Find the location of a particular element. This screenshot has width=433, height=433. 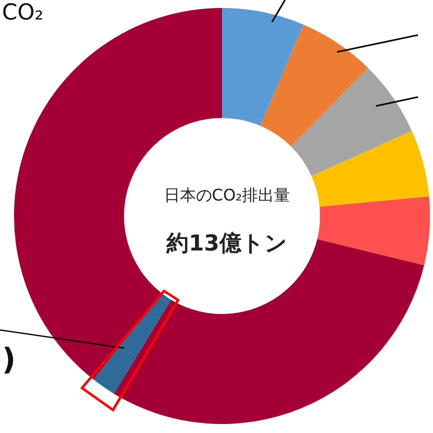

text: CO₂ is located at coordinates (23, 13).